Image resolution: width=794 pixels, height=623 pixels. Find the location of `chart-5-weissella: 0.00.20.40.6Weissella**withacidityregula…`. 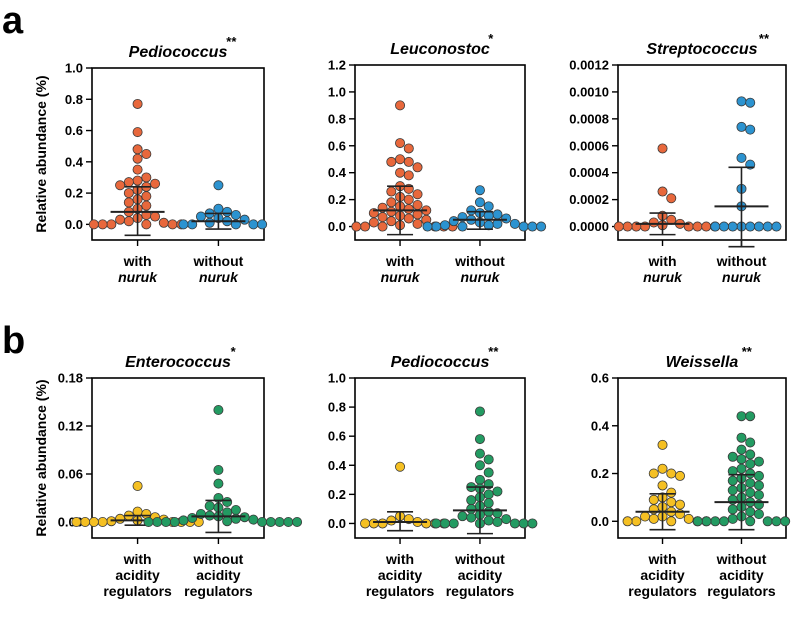

chart-5-weissella: 0.00.20.40.6Weissella**withacidityregula… is located at coordinates (691, 471).